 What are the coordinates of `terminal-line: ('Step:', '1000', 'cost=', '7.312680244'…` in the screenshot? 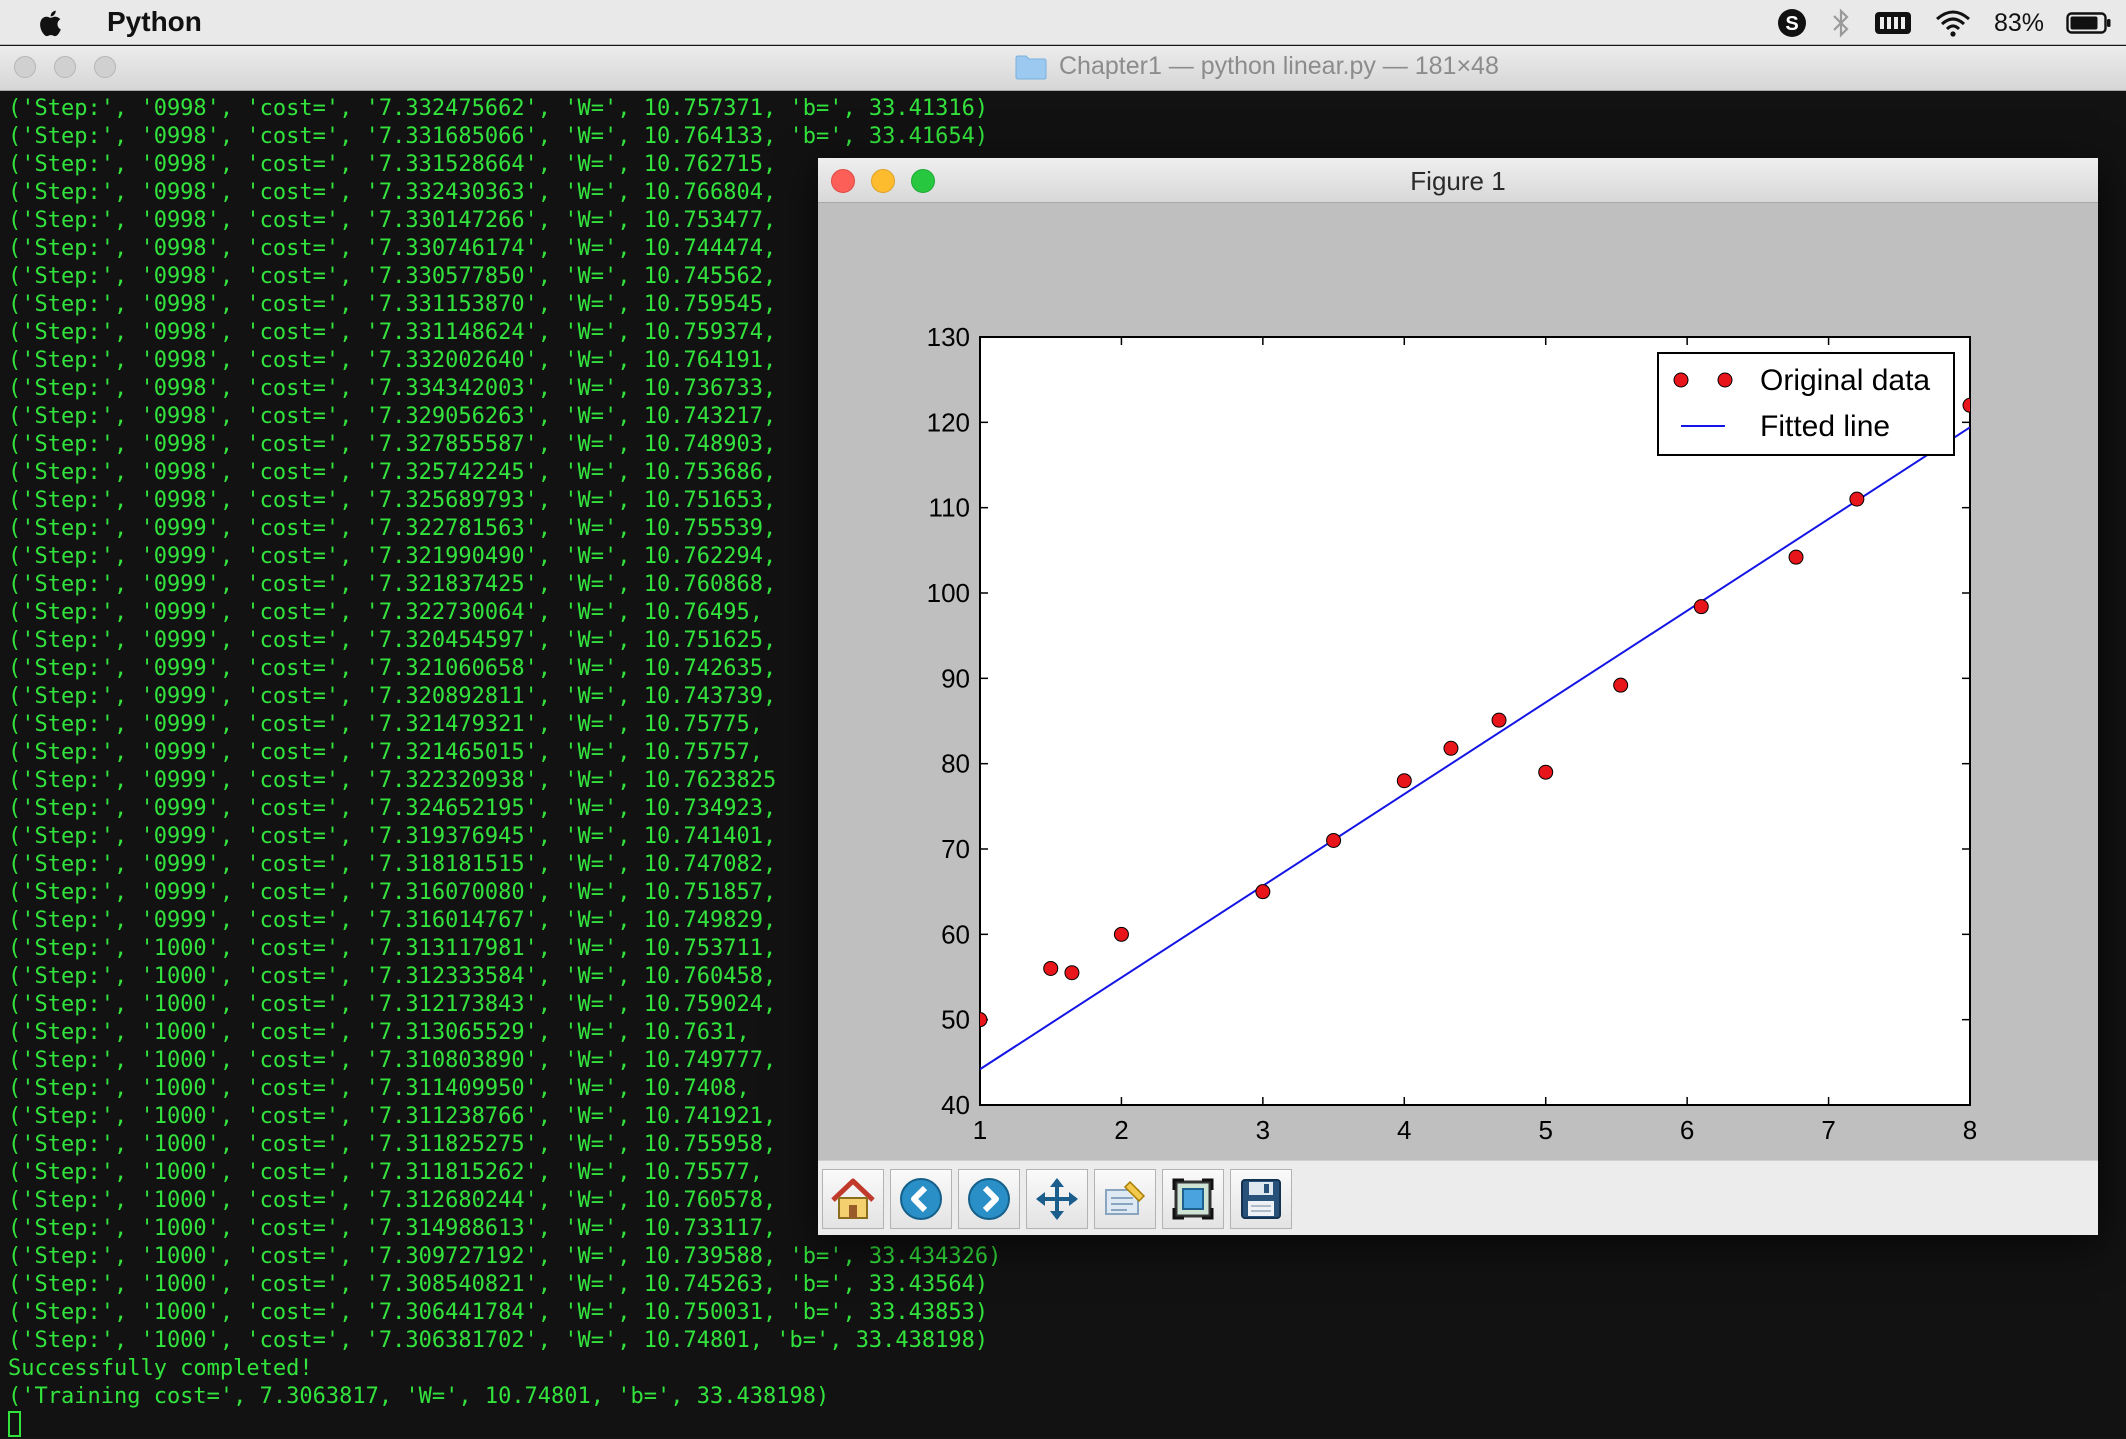 It's located at (392, 1200).